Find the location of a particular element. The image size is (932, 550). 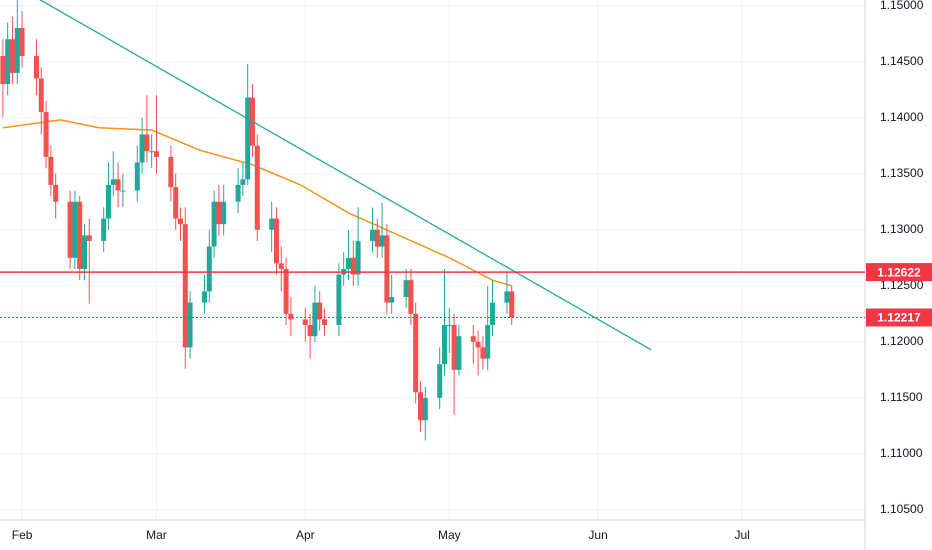

y-tick-label: 1.10500 is located at coordinates (902, 509).